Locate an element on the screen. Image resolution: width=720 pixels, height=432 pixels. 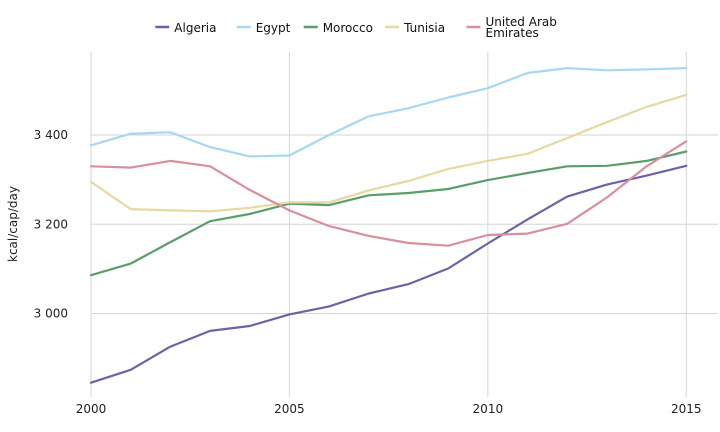
legend-item-4: United Arab Emirates is located at coordinates (511, 27).